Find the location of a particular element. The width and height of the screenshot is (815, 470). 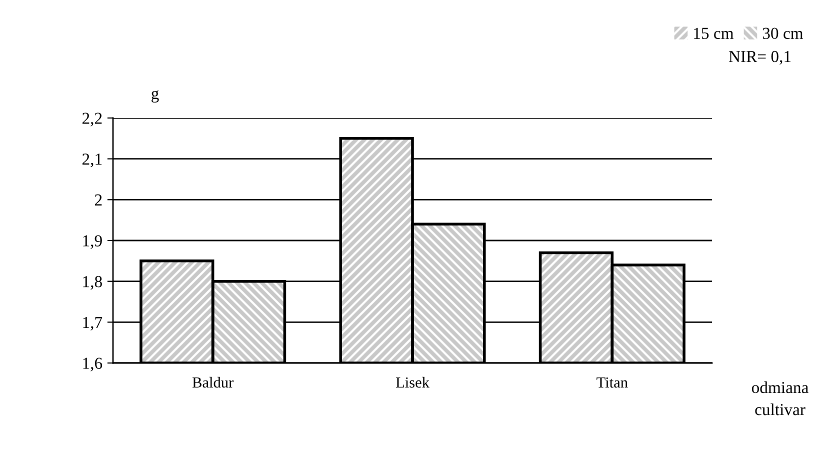

y-tick-label: 1,6 is located at coordinates (92, 365).